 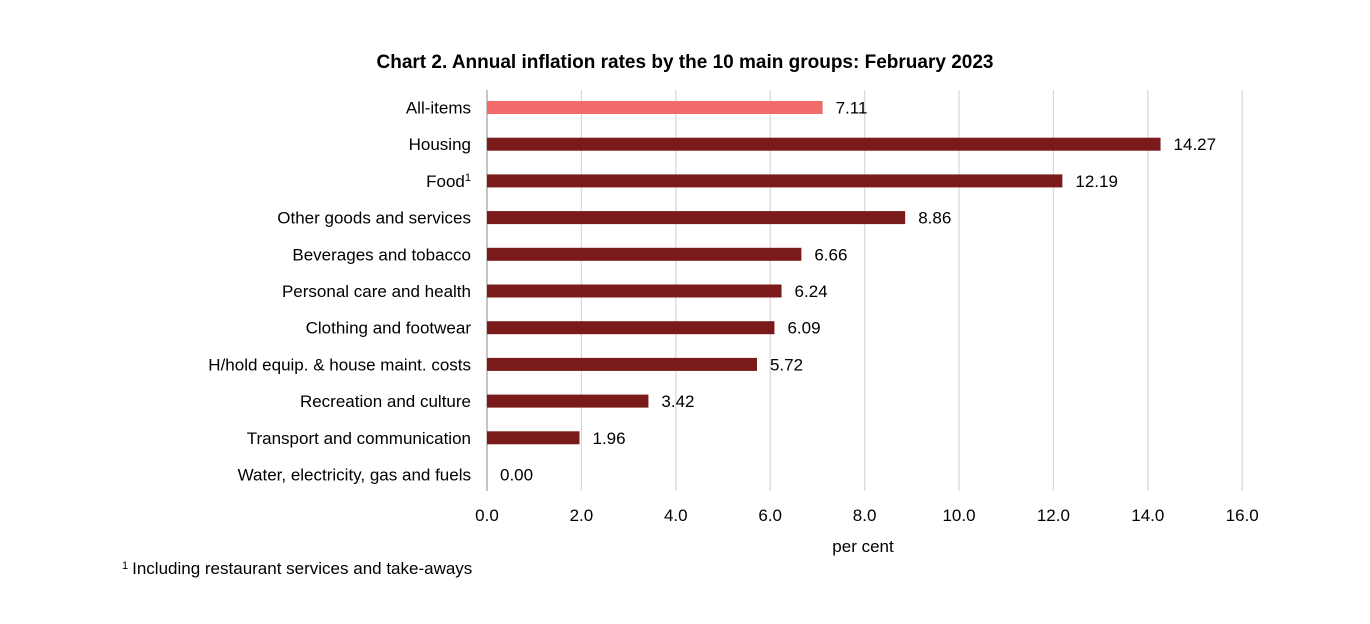 What do you see at coordinates (830, 254) in the screenshot?
I see `value-label: 6.66` at bounding box center [830, 254].